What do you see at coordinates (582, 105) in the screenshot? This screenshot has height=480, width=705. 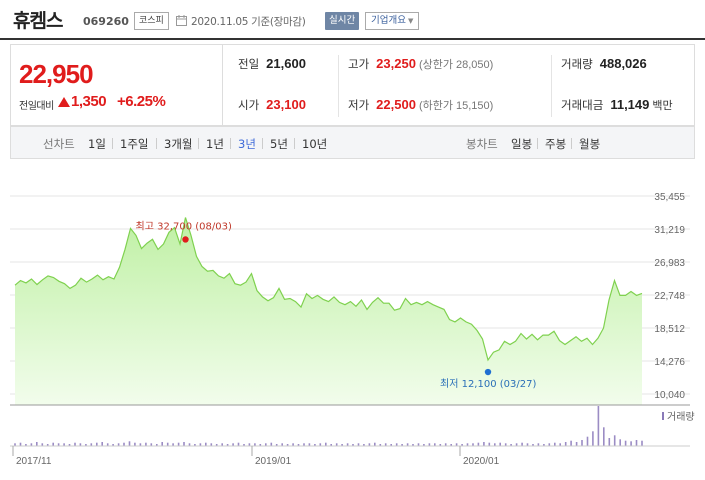 I see `stat-label: 거래대금` at bounding box center [582, 105].